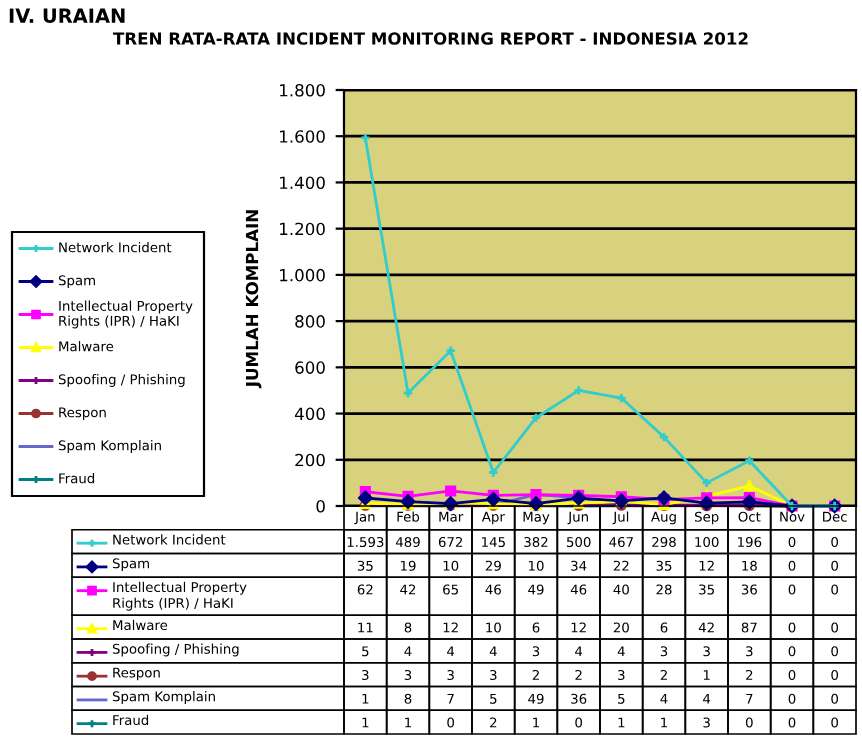 The image size is (862, 742). I want to click on y-tick-label: 600, so click(310, 367).